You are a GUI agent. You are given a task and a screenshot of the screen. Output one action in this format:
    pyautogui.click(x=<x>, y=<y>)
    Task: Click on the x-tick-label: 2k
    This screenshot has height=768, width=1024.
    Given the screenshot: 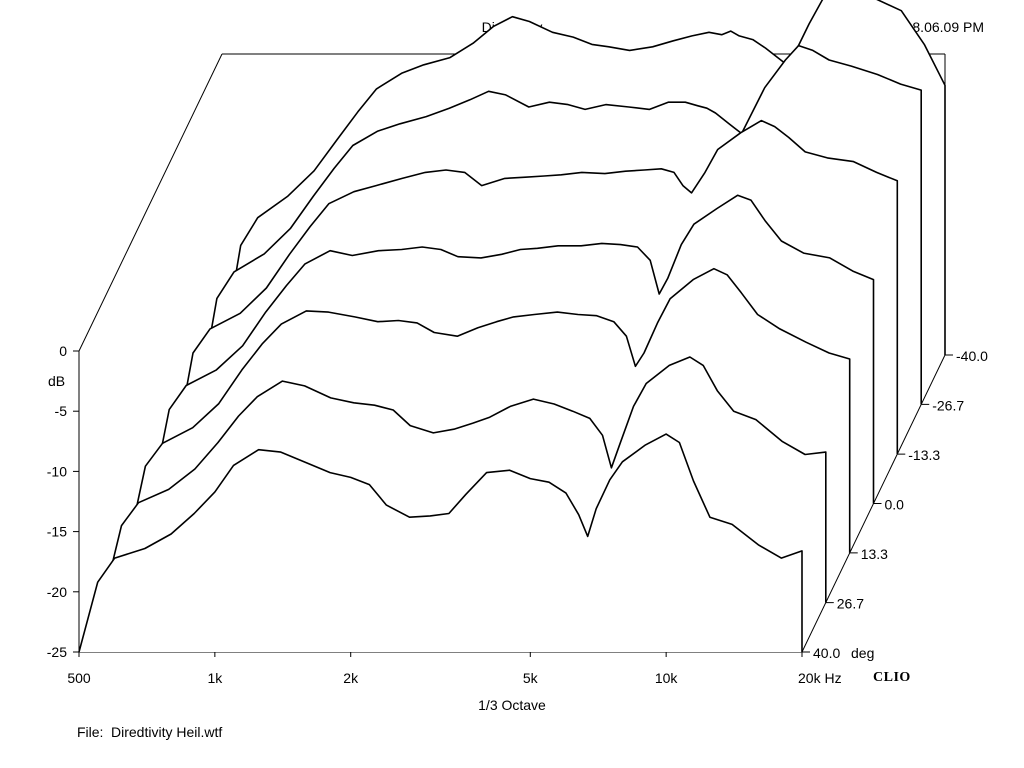 What is the action you would take?
    pyautogui.click(x=351, y=678)
    